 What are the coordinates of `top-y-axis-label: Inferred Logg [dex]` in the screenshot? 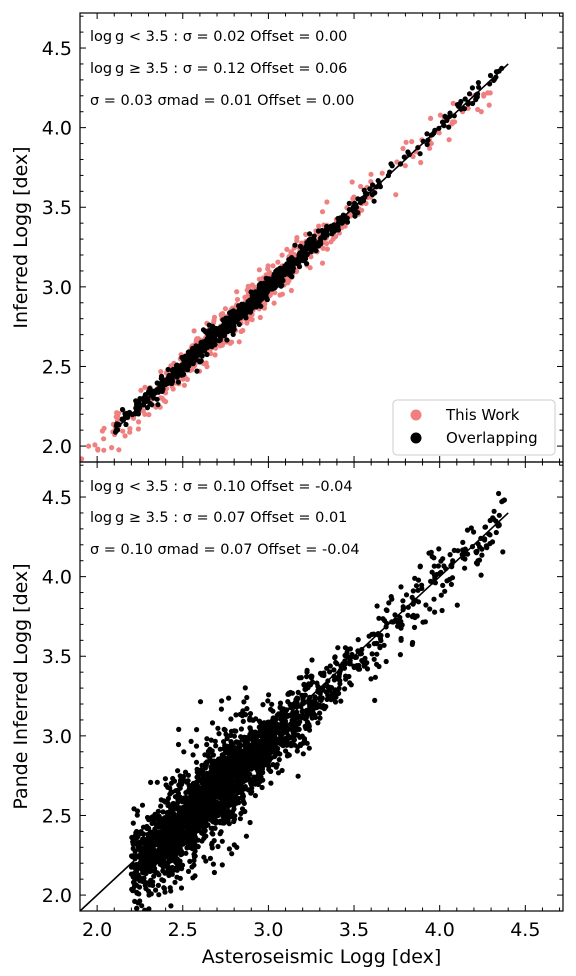 It's located at (21, 237).